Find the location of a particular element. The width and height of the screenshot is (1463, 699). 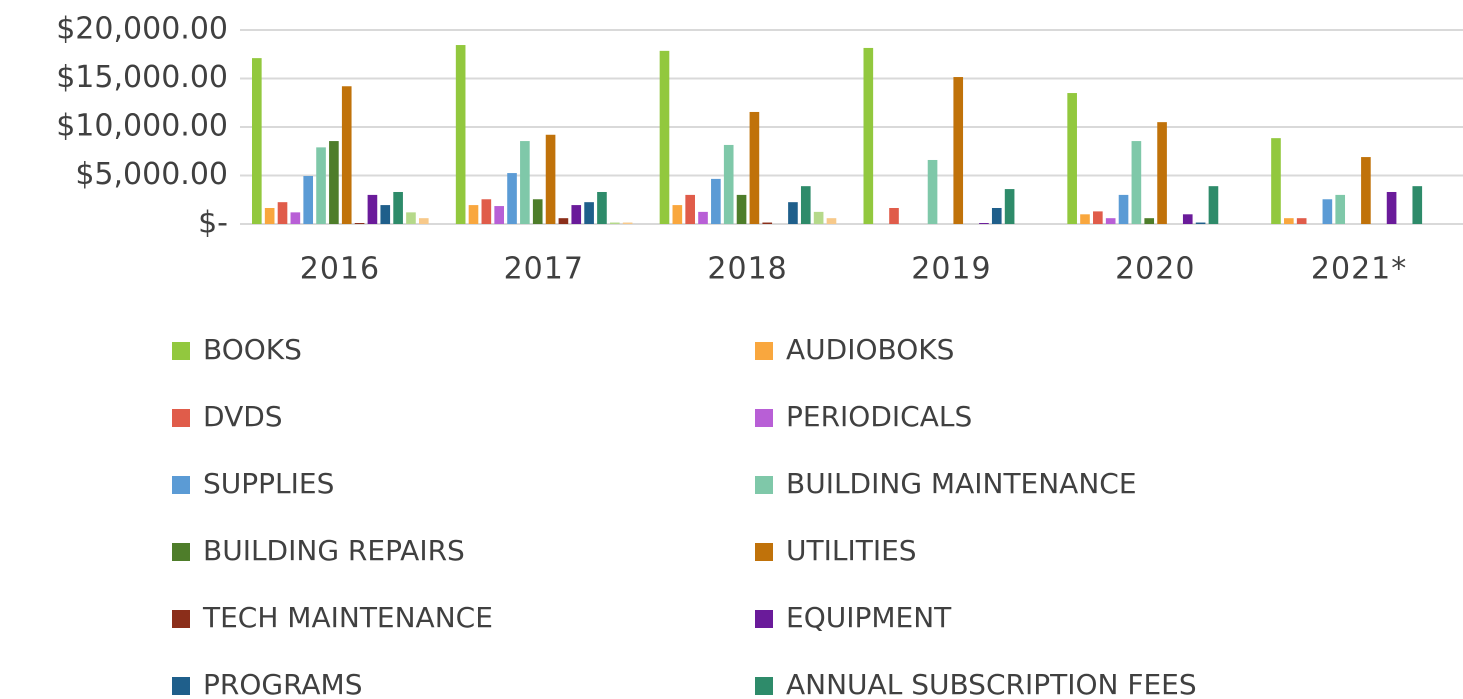

x-tick-label: 2019 is located at coordinates (951, 269).